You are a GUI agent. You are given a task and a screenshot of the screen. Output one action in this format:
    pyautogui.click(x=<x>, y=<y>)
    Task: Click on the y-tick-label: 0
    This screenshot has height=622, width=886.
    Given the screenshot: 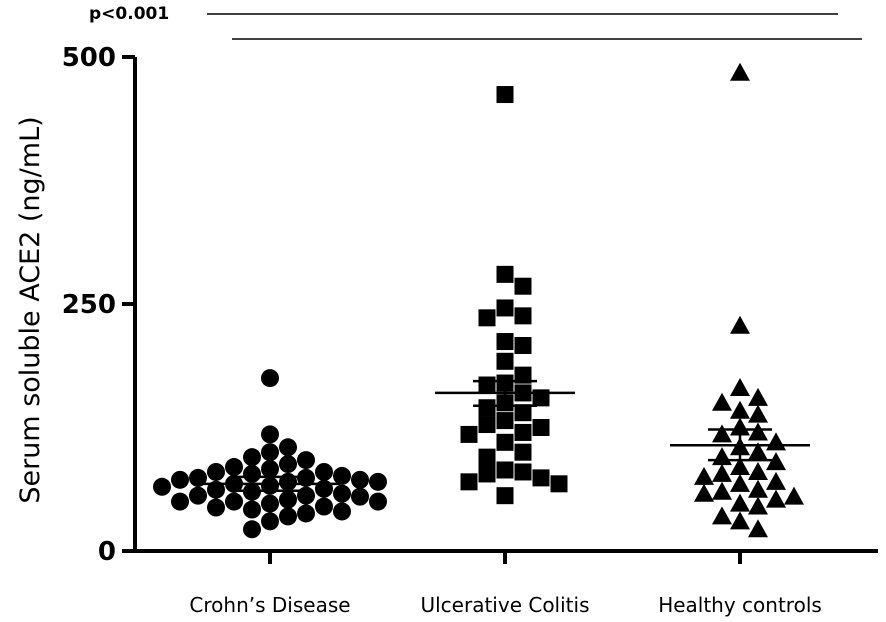 What is the action you would take?
    pyautogui.click(x=107, y=552)
    